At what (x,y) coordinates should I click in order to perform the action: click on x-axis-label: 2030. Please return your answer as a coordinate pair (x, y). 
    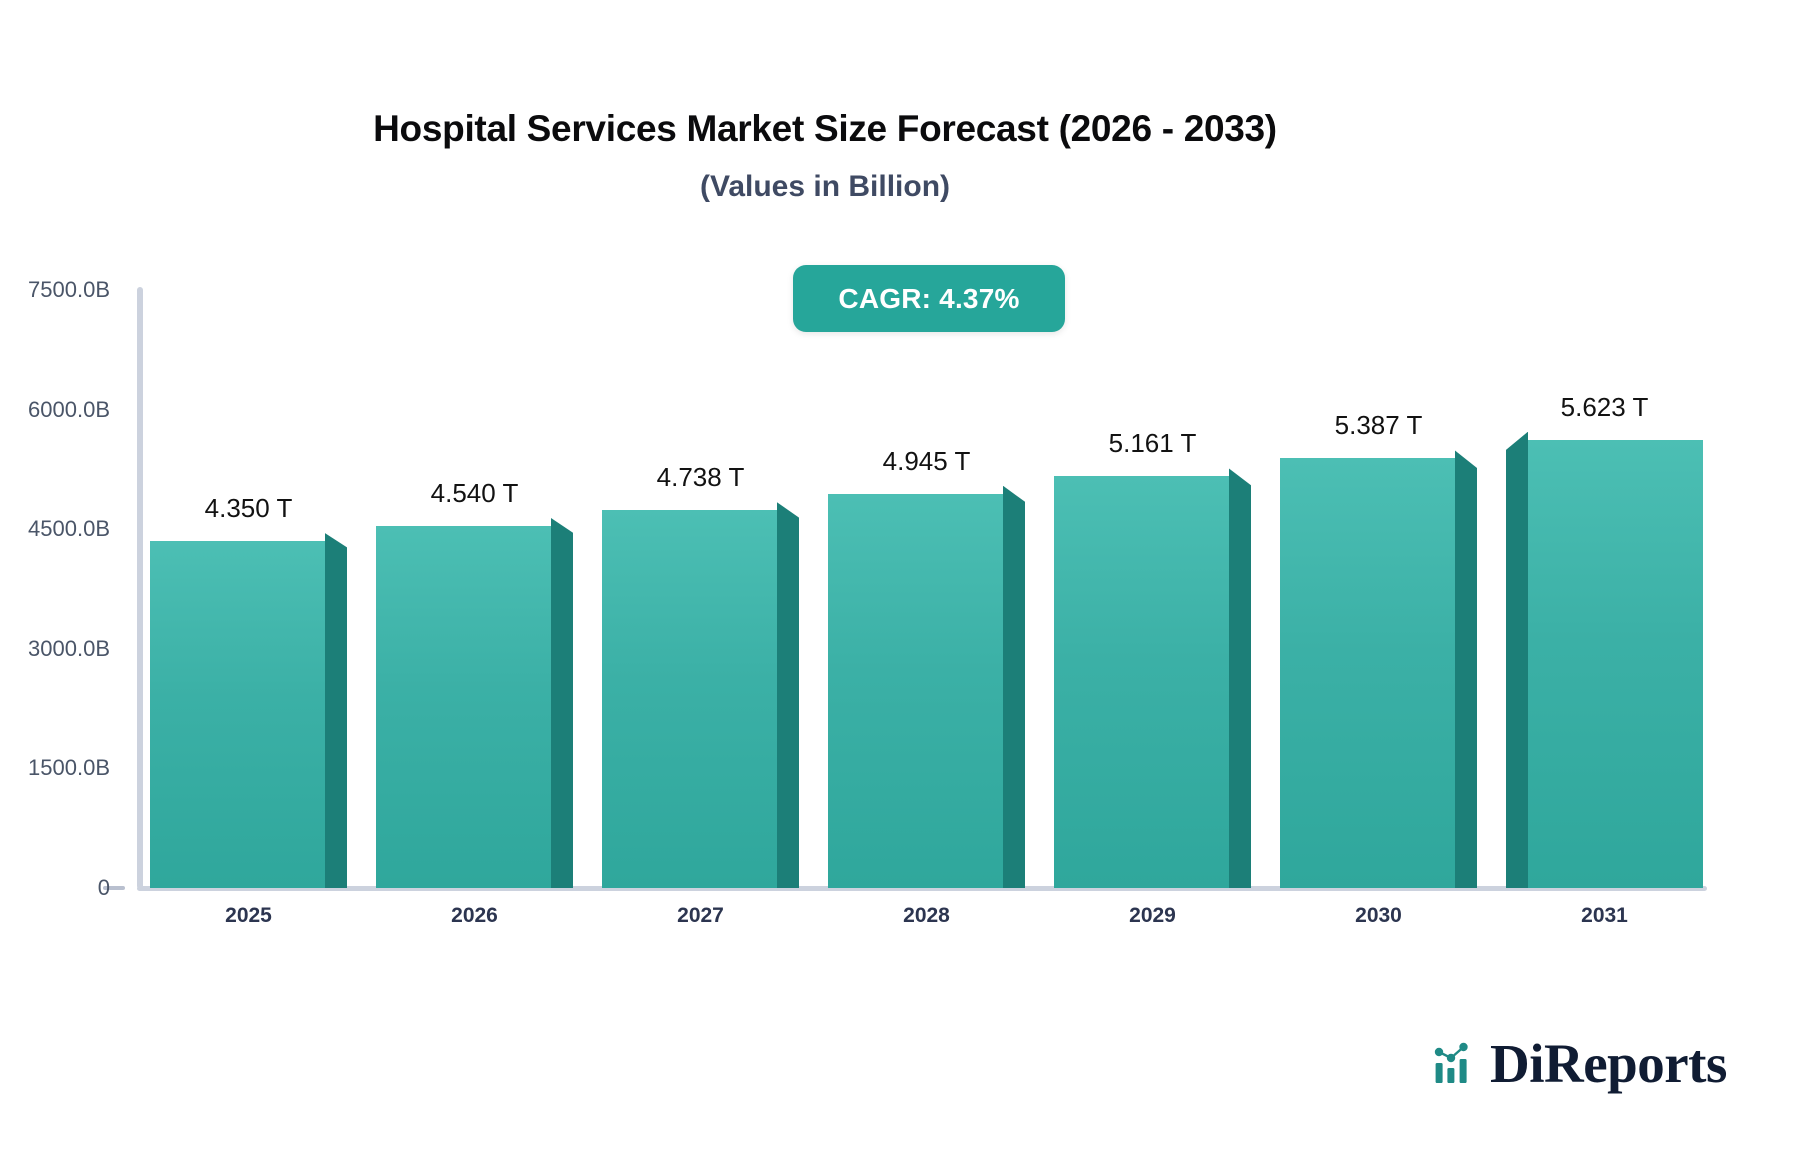
    Looking at the image, I should click on (1378, 915).